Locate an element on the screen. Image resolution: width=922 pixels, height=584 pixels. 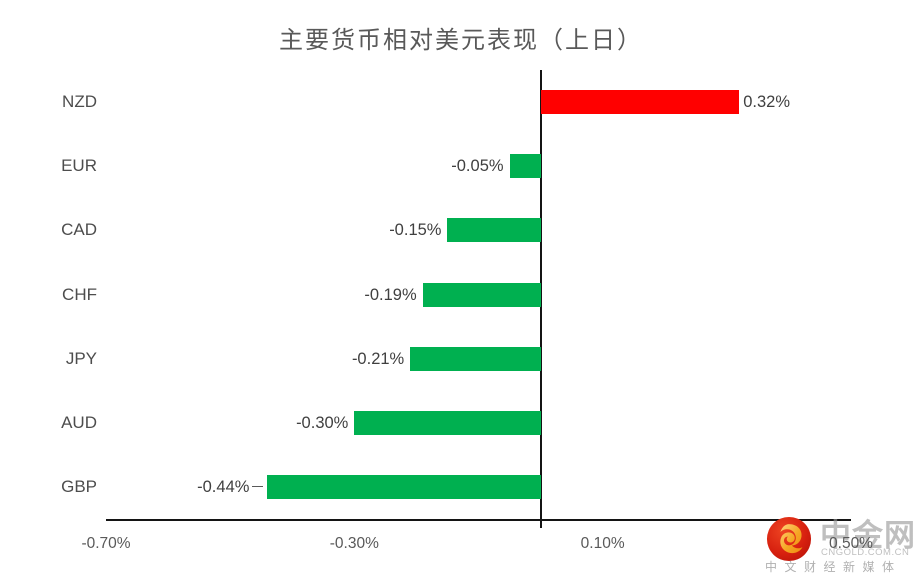
category-label-aud: AUD is located at coordinates (79, 422).